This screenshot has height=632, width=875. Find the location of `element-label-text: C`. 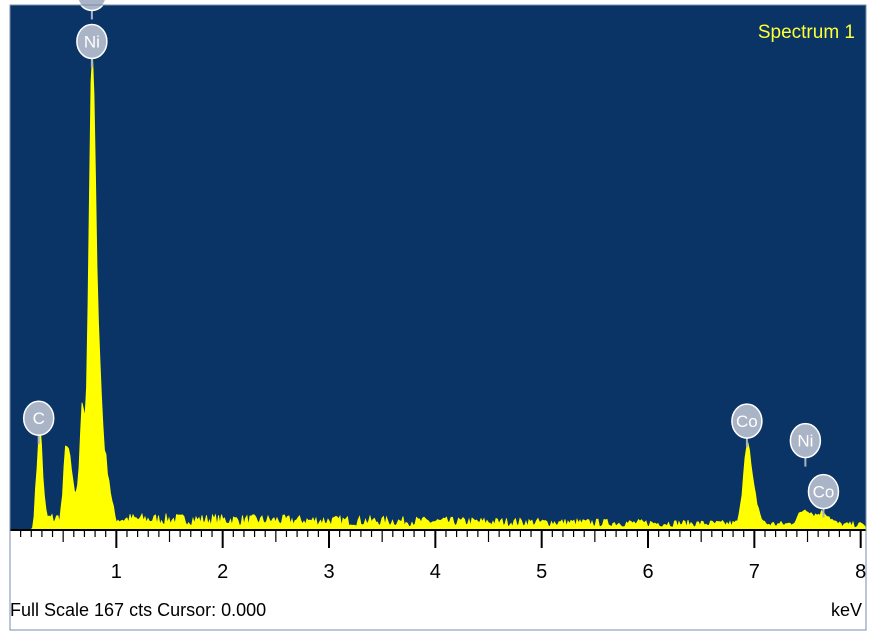

element-label-text: C is located at coordinates (39, 418).